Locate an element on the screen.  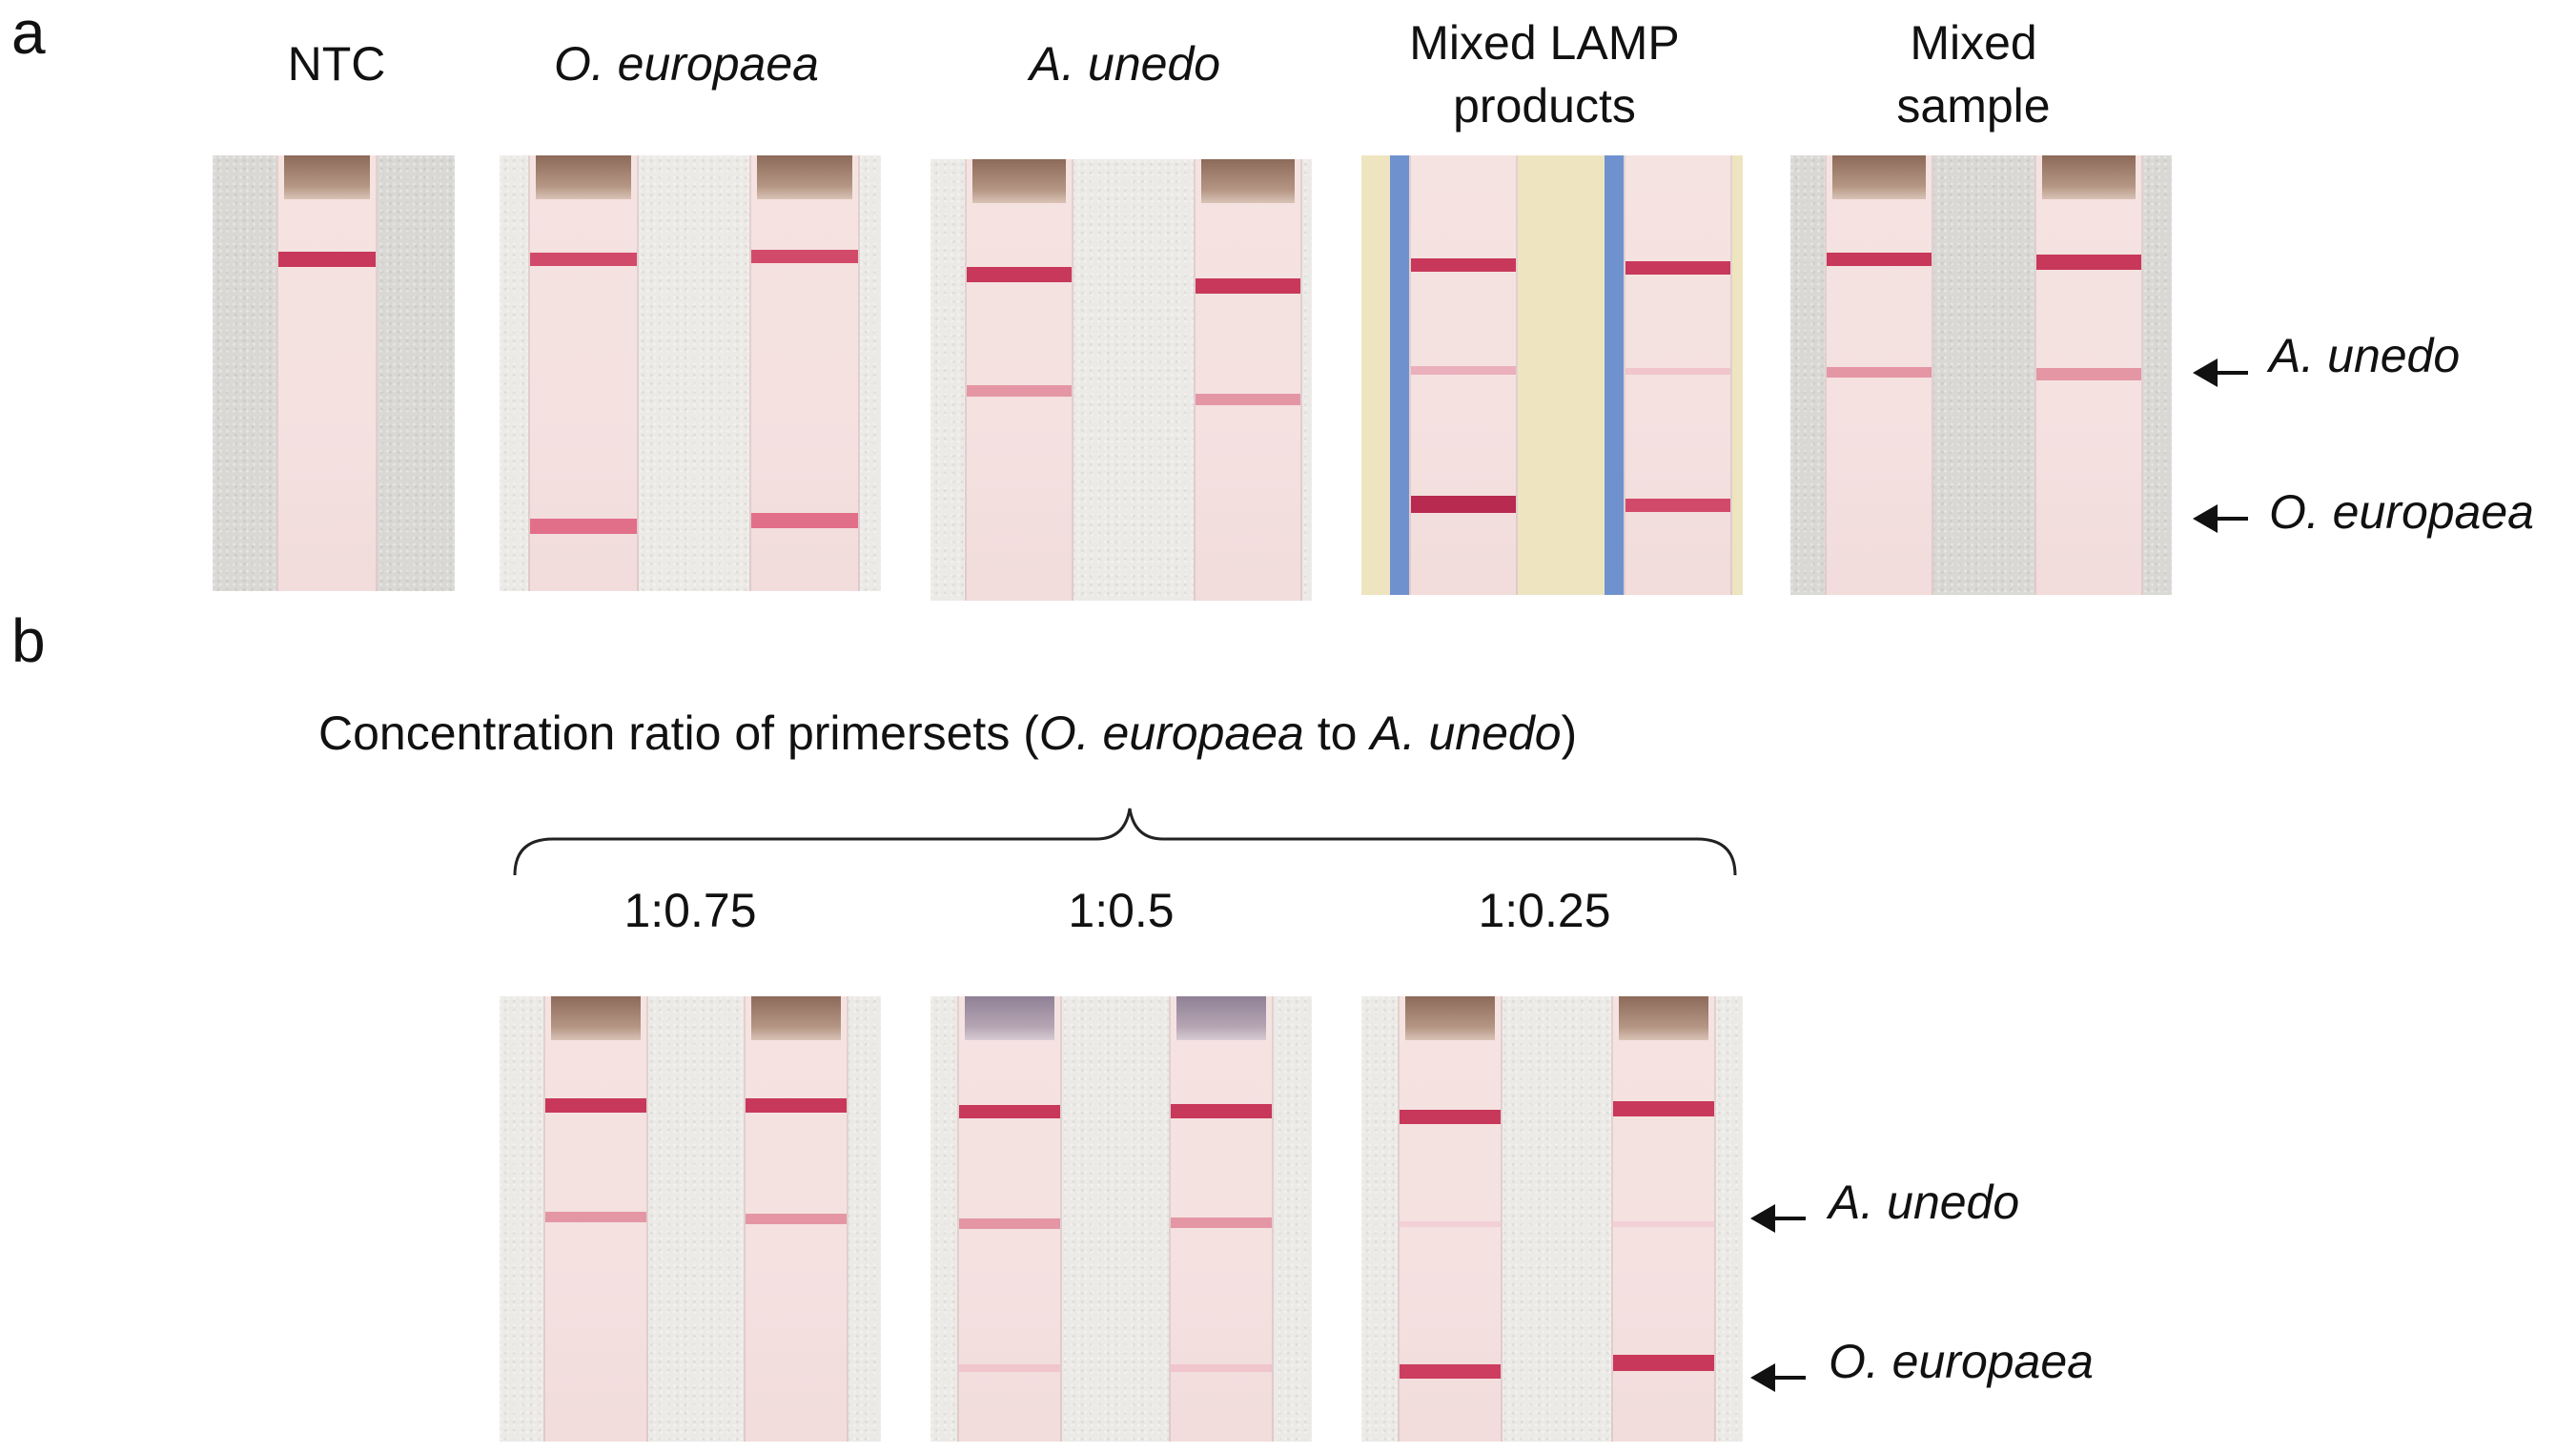
photo-ratio-1-0.25 is located at coordinates (1552, 1219).